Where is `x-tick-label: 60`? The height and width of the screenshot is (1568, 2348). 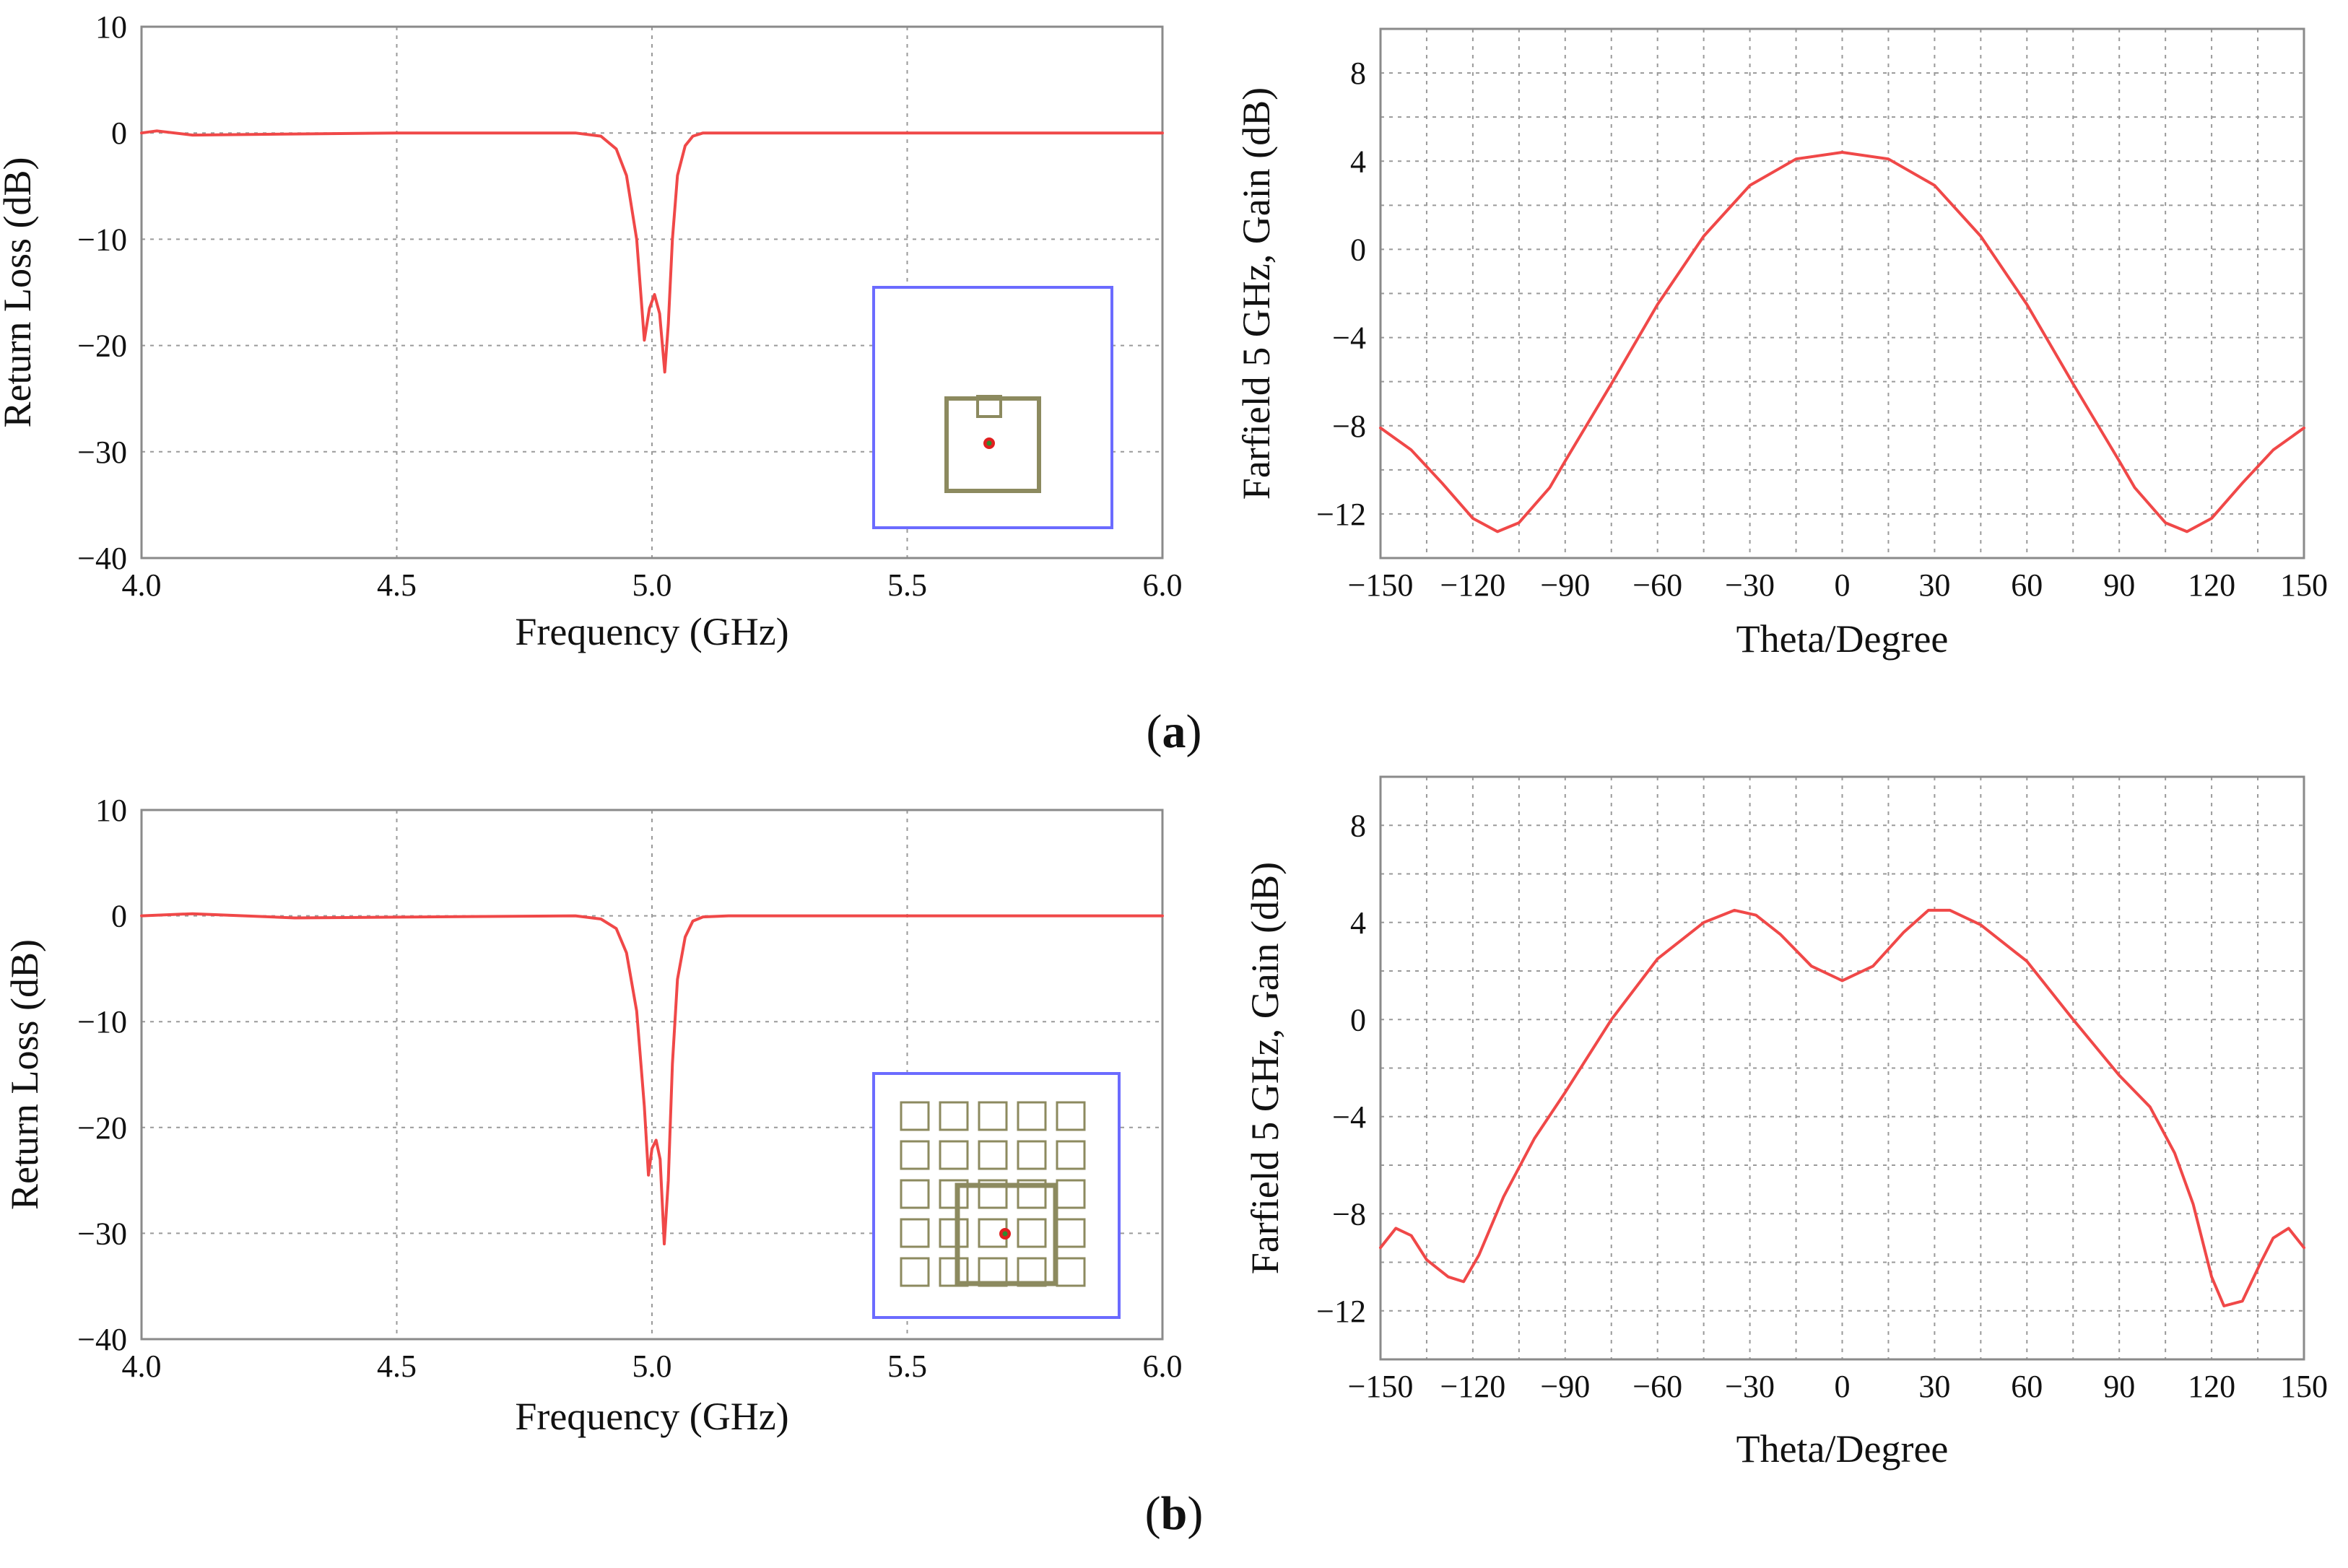 x-tick-label: 60 is located at coordinates (2027, 585).